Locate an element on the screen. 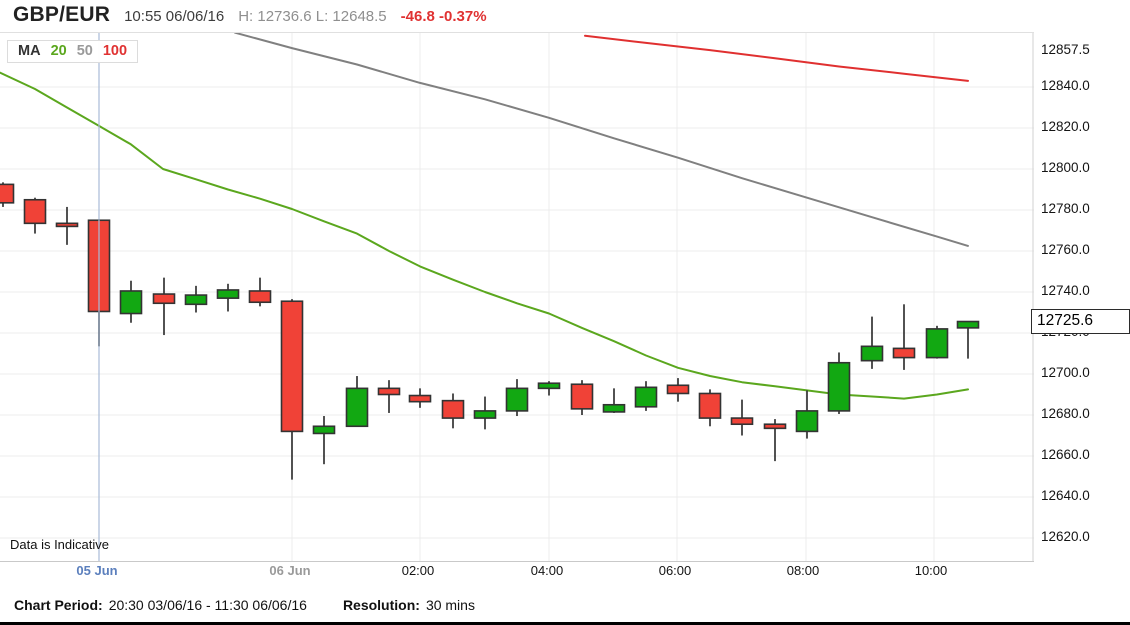 This screenshot has height=625, width=1130. time-tick-label: 02:00 is located at coordinates (418, 570).